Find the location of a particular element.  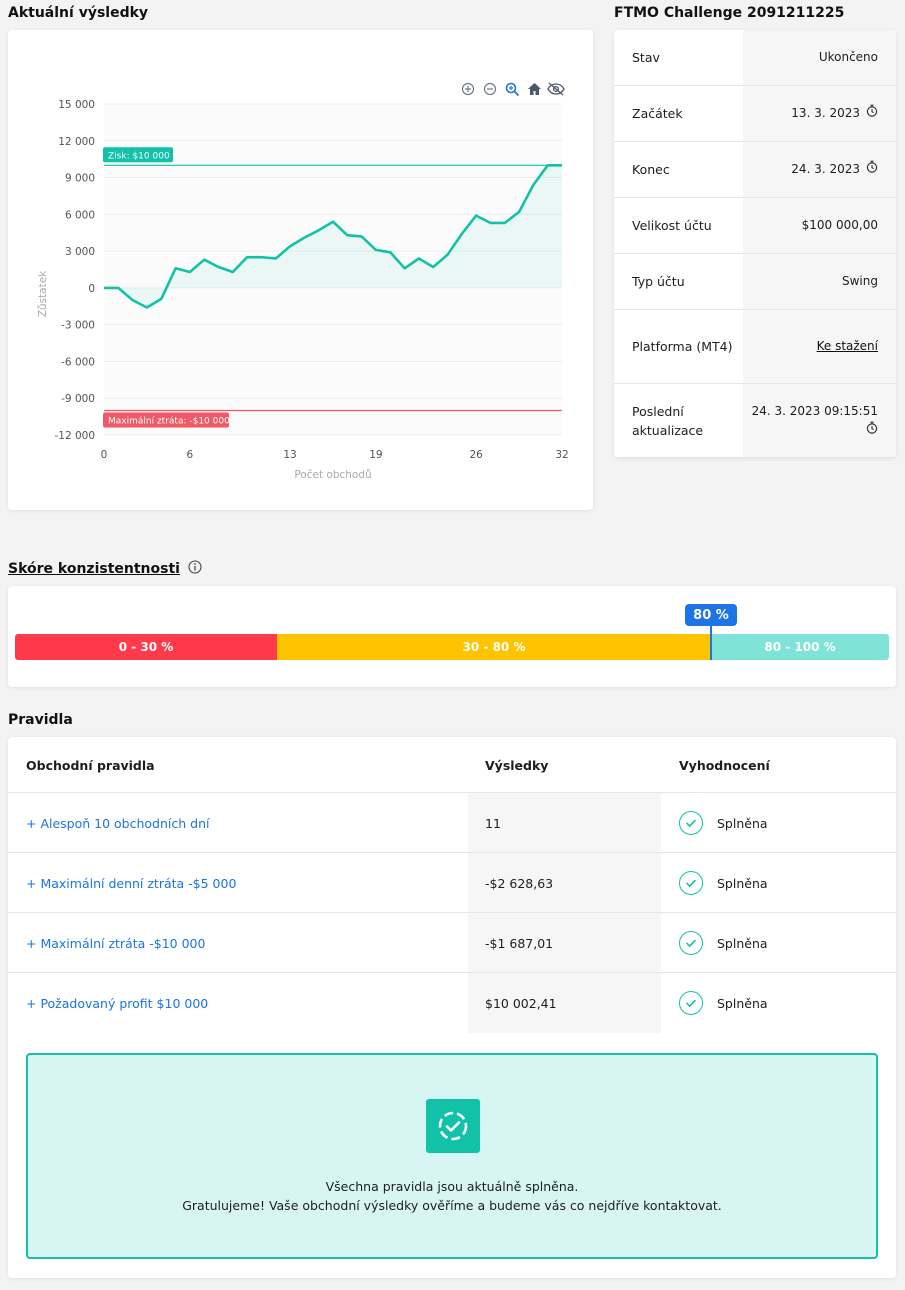

info-value: 24. 3. 2023 is located at coordinates (825, 169).